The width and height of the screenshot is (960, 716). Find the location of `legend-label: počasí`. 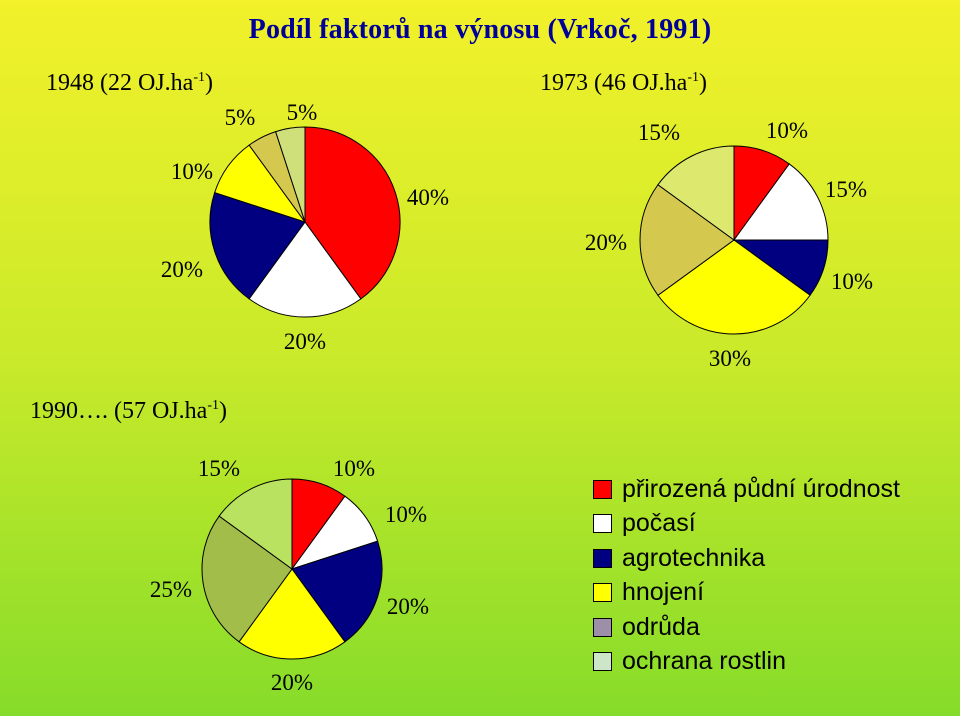

legend-label: počasí is located at coordinates (659, 523).